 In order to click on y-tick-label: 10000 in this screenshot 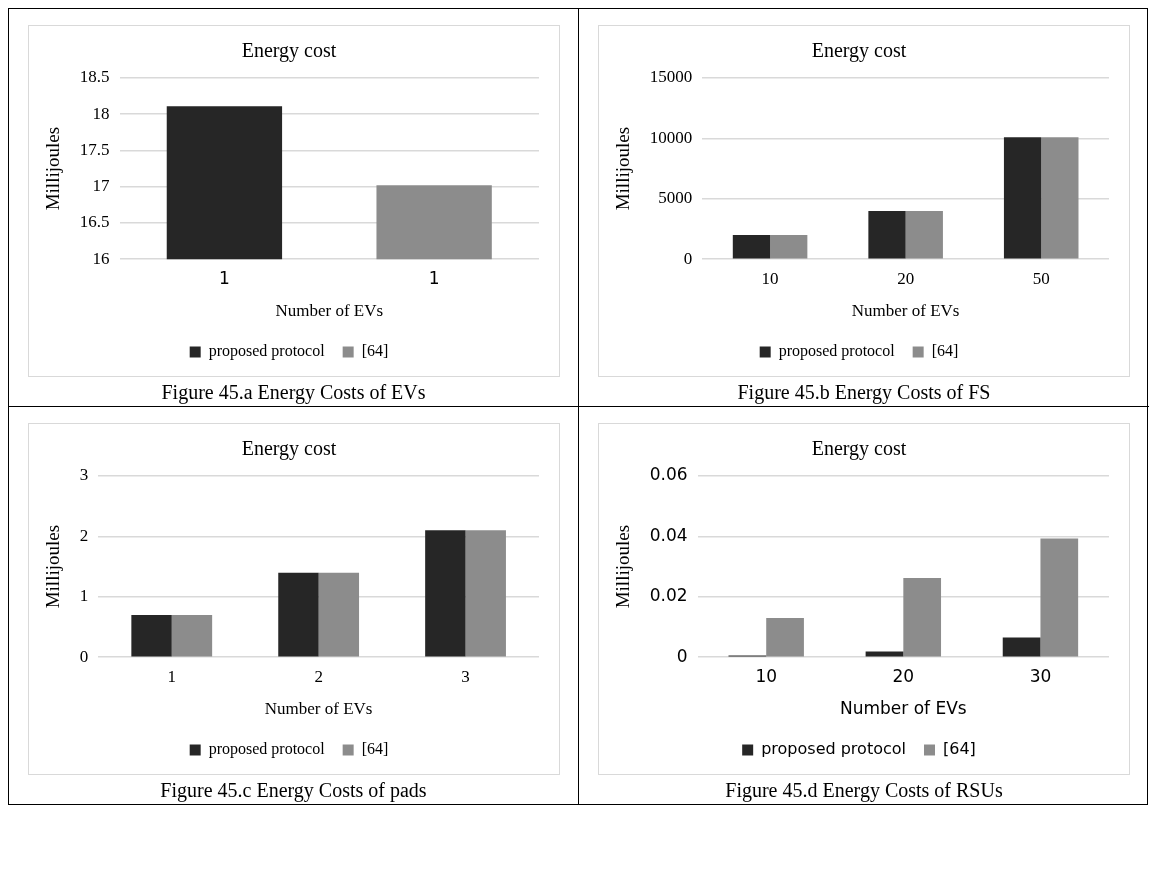, I will do `click(671, 137)`.